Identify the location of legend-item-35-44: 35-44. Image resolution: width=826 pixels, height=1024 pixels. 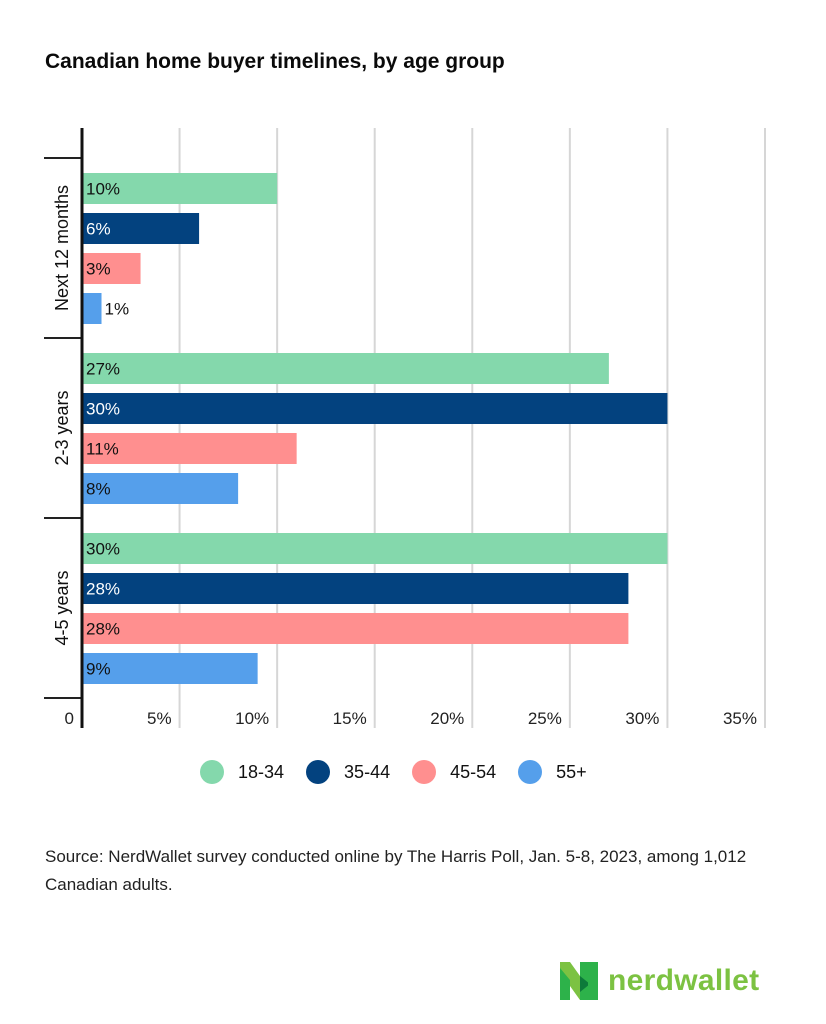
(348, 772).